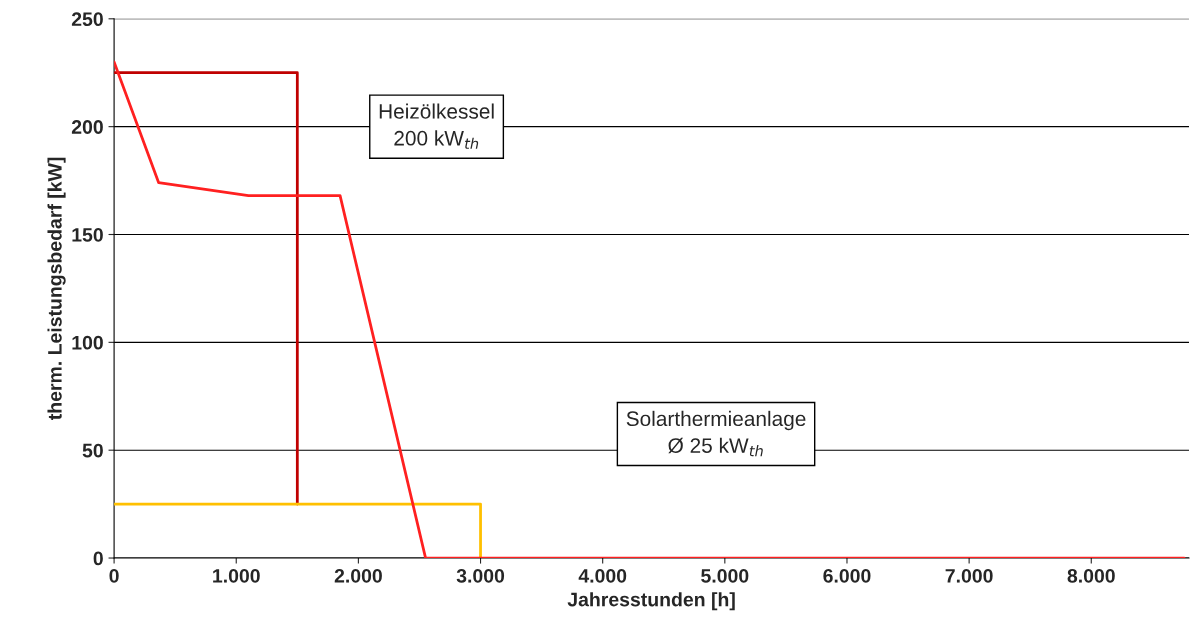 The width and height of the screenshot is (1201, 627). Describe the element at coordinates (602, 575) in the screenshot. I see `x-tick-label: 4.000` at that location.